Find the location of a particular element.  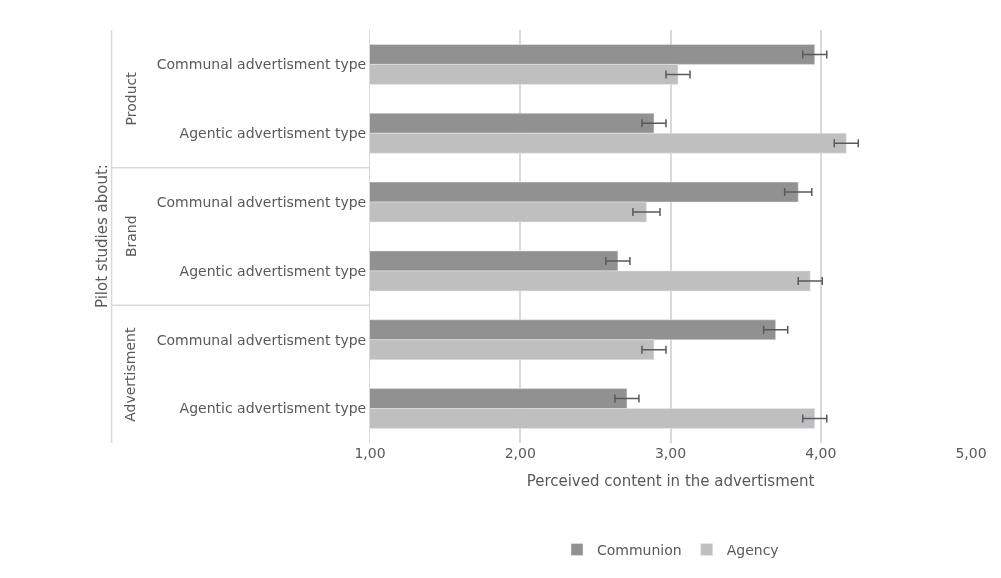

x-tick-label: 2,00 is located at coordinates (520, 453).